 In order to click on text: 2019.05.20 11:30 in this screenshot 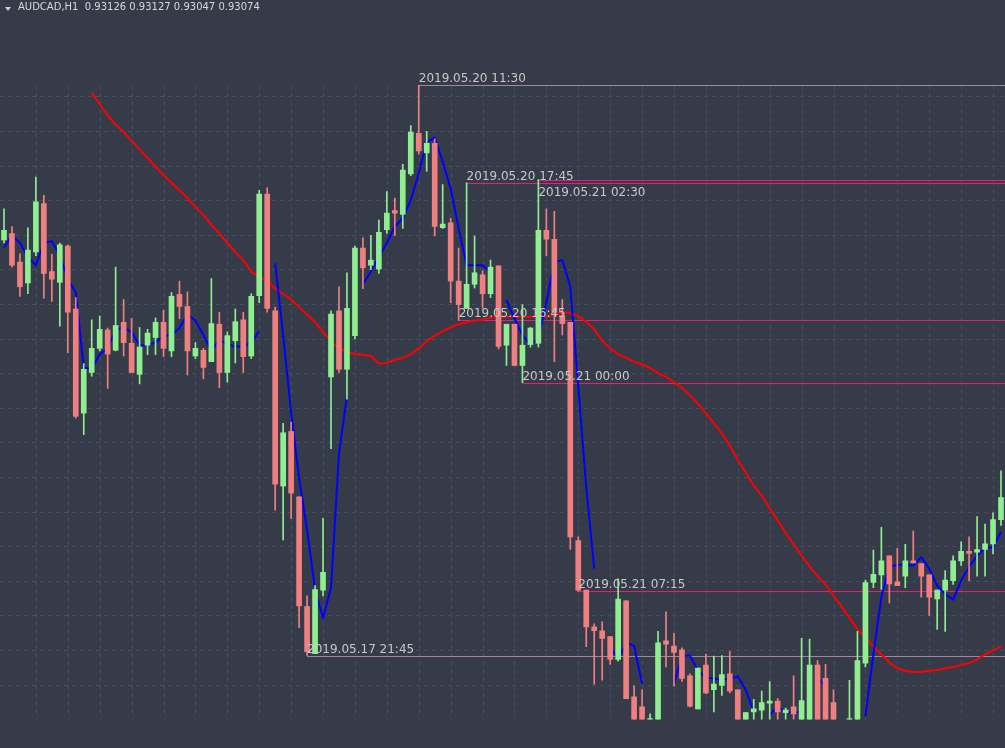, I will do `click(472, 77)`.